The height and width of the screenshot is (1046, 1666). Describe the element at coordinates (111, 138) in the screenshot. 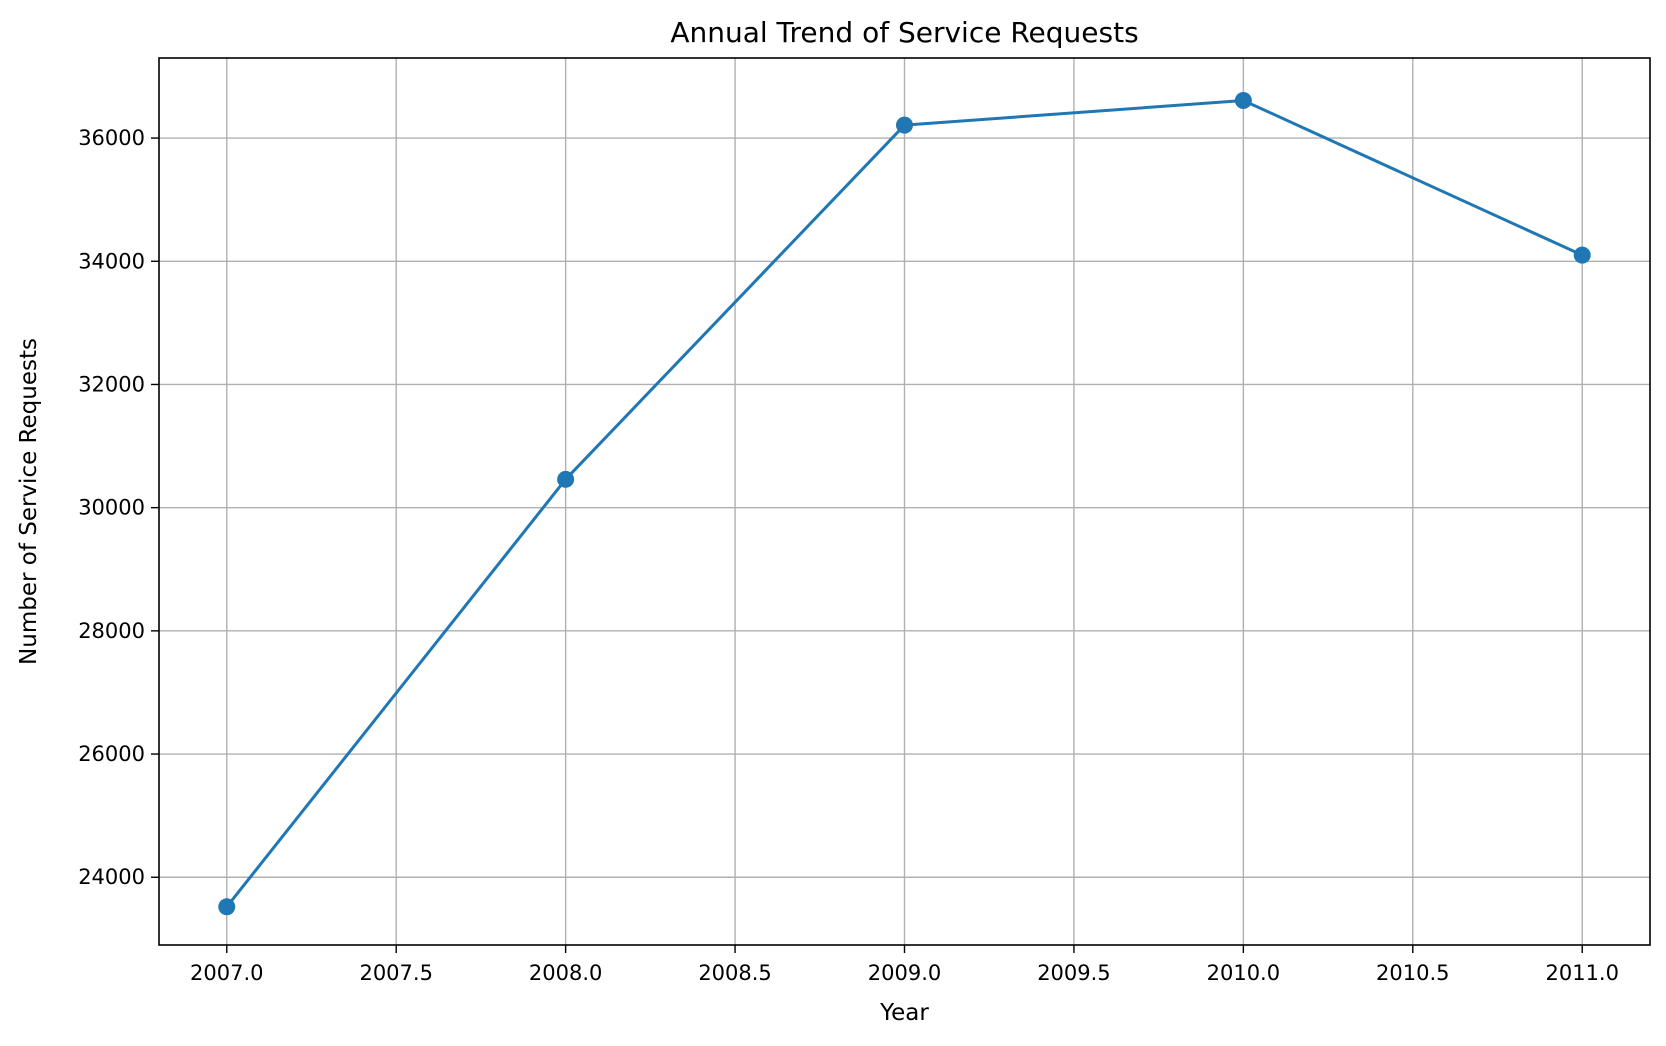

I see `y-tick-label: 36000` at that location.